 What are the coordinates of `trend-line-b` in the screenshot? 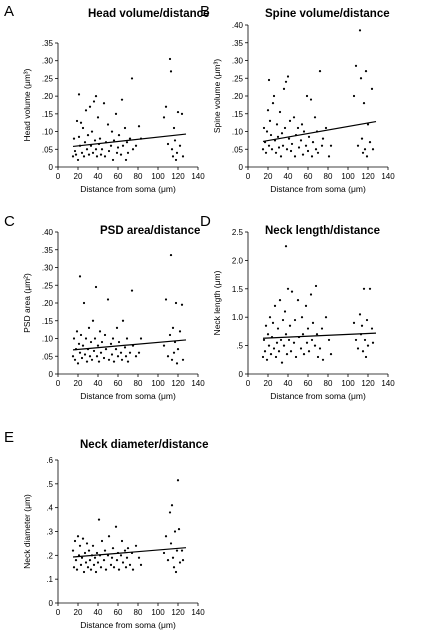 It's located at (319, 131).